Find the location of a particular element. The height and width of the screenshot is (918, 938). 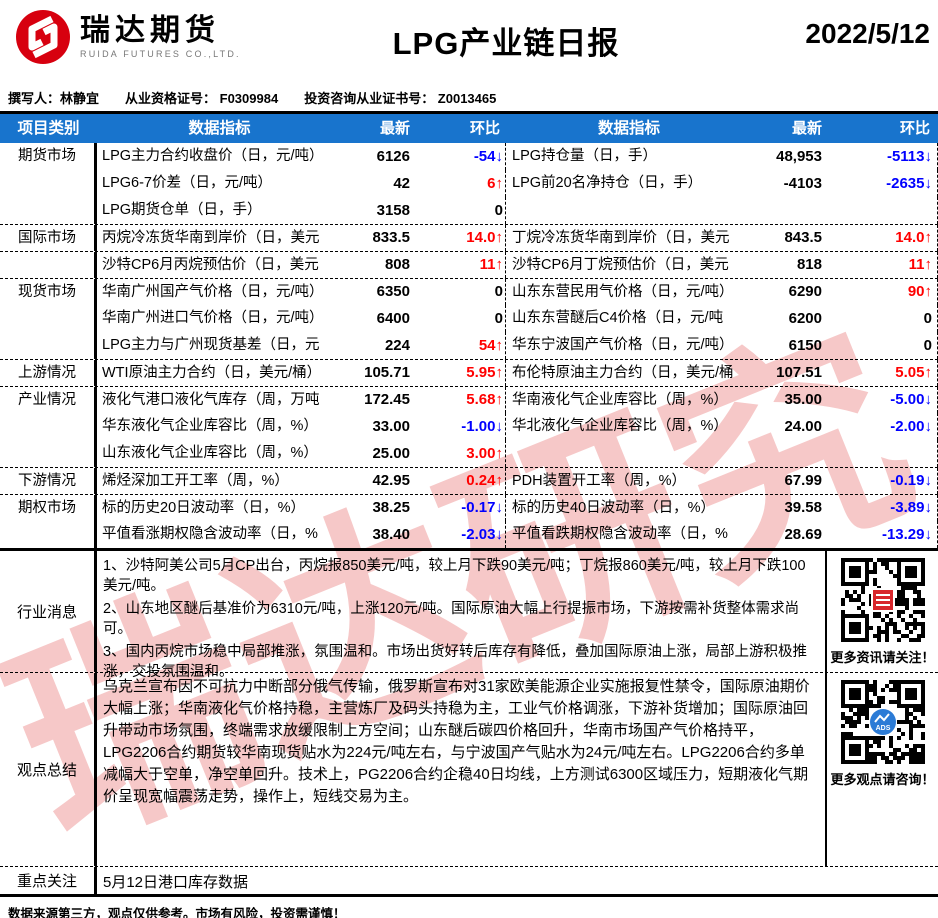

latest-value-right: 28.69 is located at coordinates (803, 534).